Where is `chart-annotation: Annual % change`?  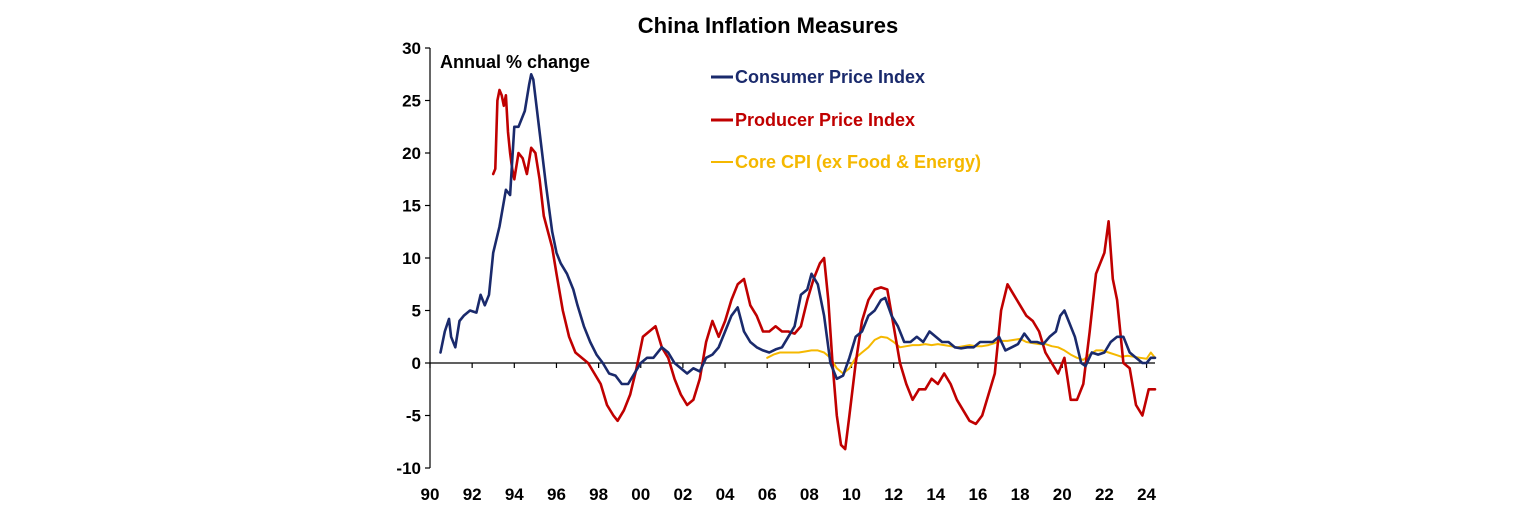
chart-annotation: Annual % change is located at coordinates (515, 62).